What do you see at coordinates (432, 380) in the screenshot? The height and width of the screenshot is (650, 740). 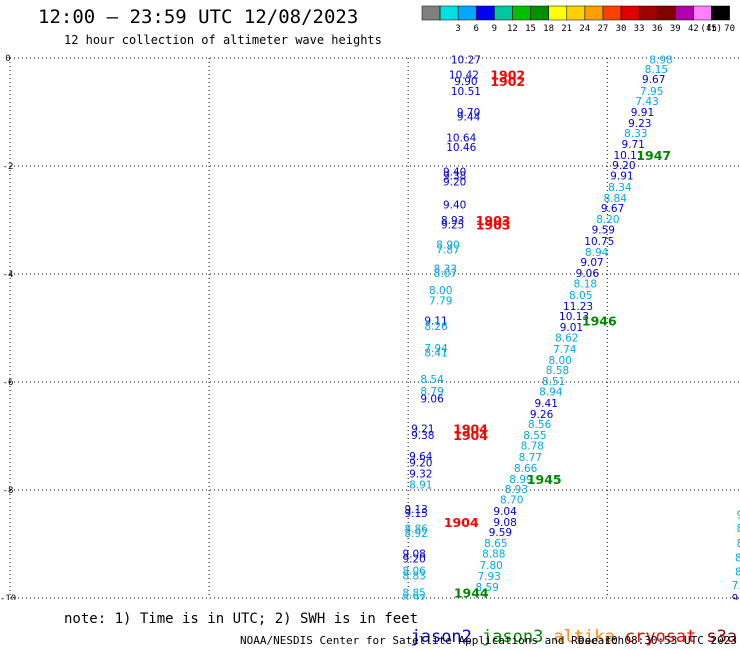 I see `swh-value: 8.54` at bounding box center [432, 380].